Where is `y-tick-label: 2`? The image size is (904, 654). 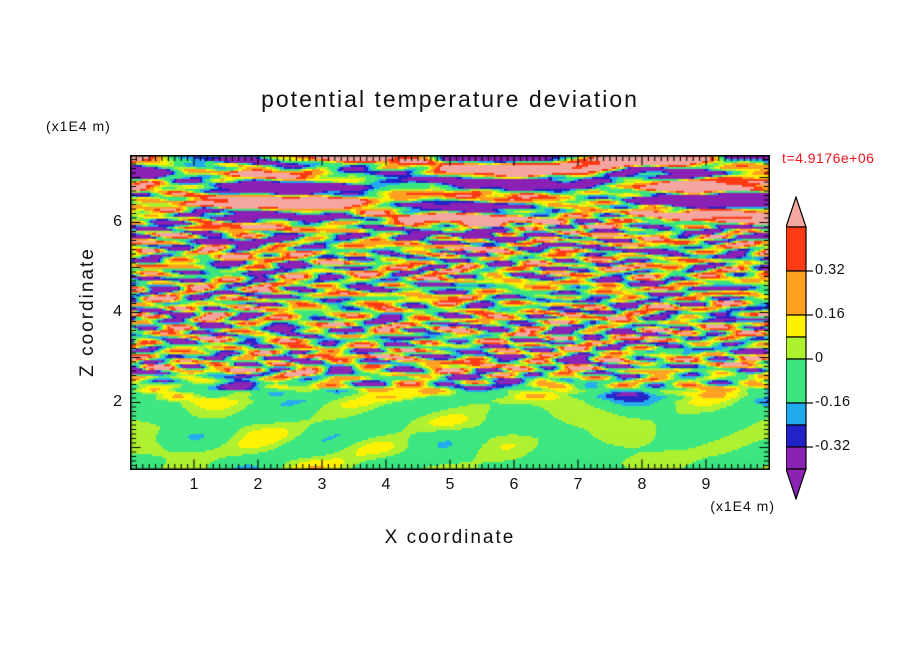 y-tick-label: 2 is located at coordinates (117, 401).